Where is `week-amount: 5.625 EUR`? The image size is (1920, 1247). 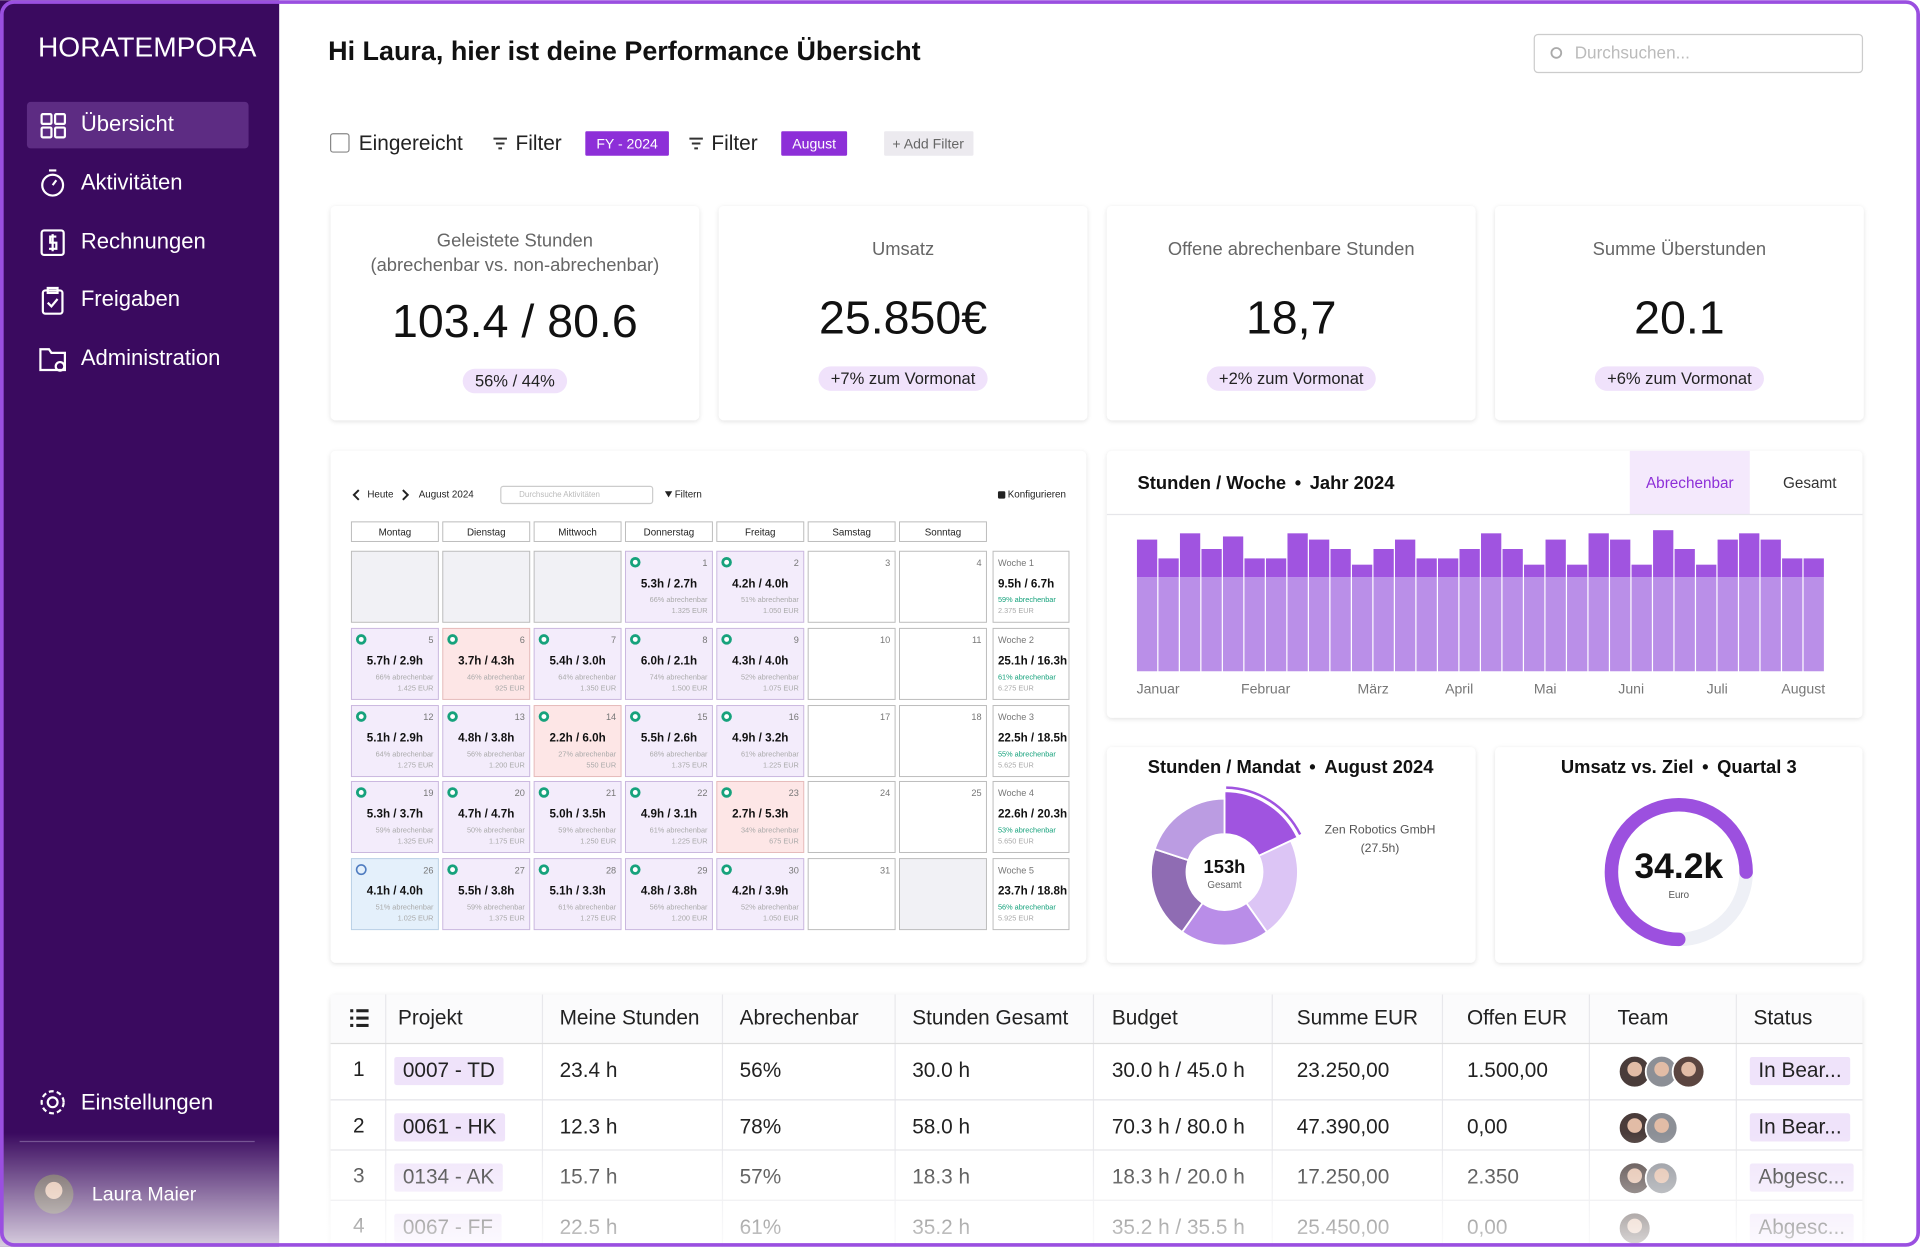 week-amount: 5.625 EUR is located at coordinates (1016, 764).